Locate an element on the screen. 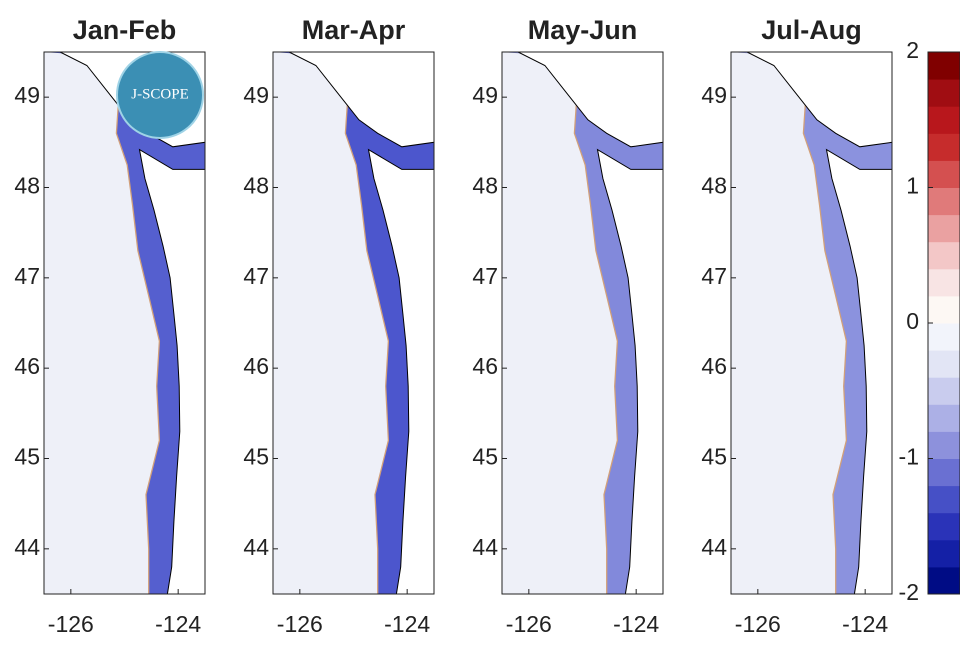 The height and width of the screenshot is (660, 960). panel-title: Jul-Aug is located at coordinates (811, 30).